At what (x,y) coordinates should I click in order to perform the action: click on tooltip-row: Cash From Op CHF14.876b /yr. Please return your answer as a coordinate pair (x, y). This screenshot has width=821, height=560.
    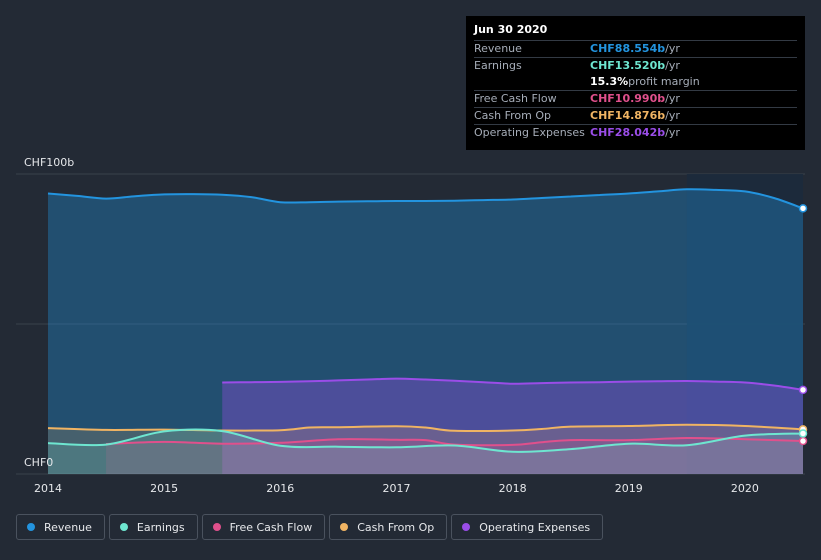
    Looking at the image, I should click on (635, 115).